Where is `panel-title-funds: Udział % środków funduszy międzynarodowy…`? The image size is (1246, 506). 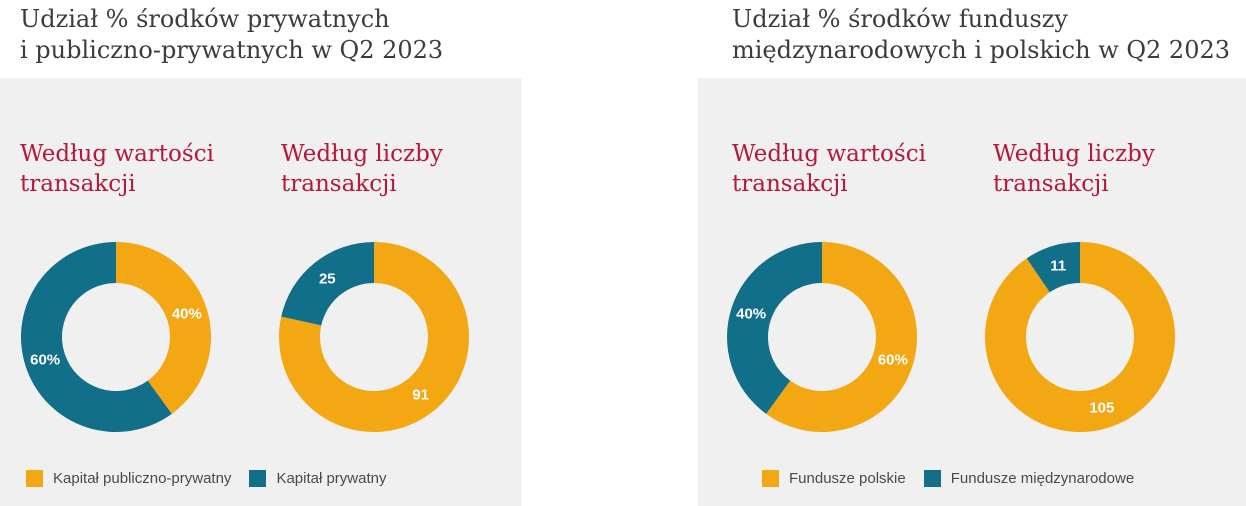
panel-title-funds: Udział % środków funduszy międzynarodowy… is located at coordinates (981, 35).